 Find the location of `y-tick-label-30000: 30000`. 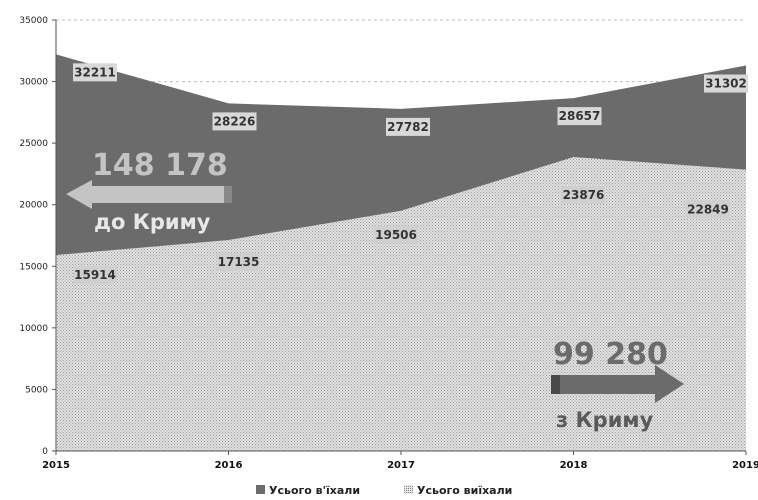

y-tick-label-30000: 30000 is located at coordinates (33, 83).